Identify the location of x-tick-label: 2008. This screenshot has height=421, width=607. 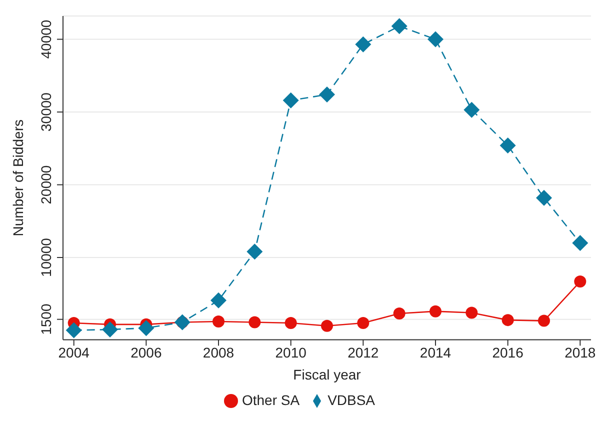
(218, 352).